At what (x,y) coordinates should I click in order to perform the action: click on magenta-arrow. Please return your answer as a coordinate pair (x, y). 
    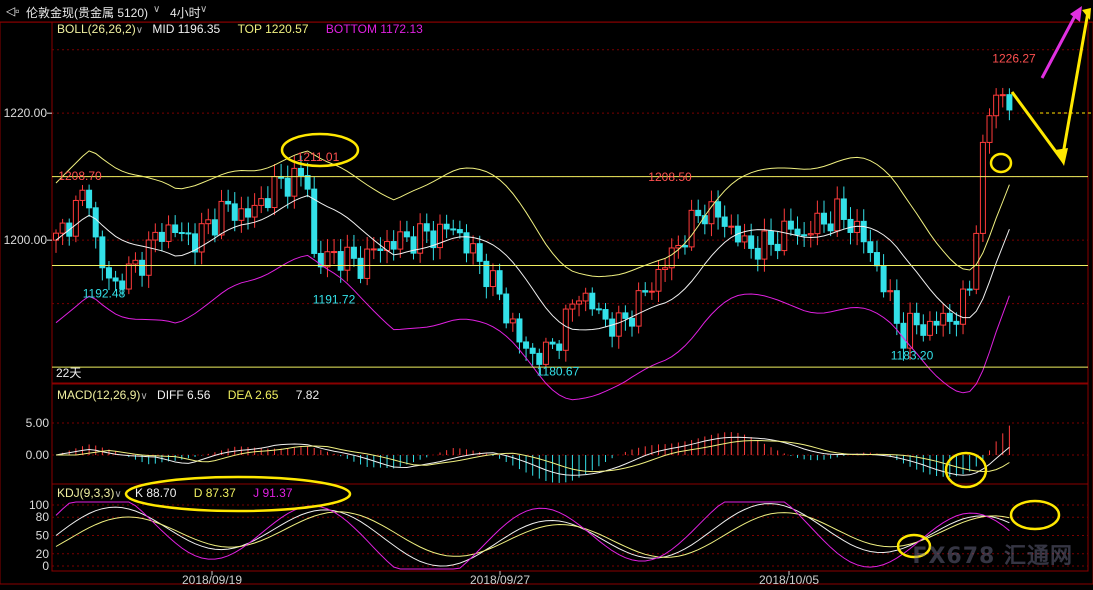
    Looking at the image, I should click on (1059, 46).